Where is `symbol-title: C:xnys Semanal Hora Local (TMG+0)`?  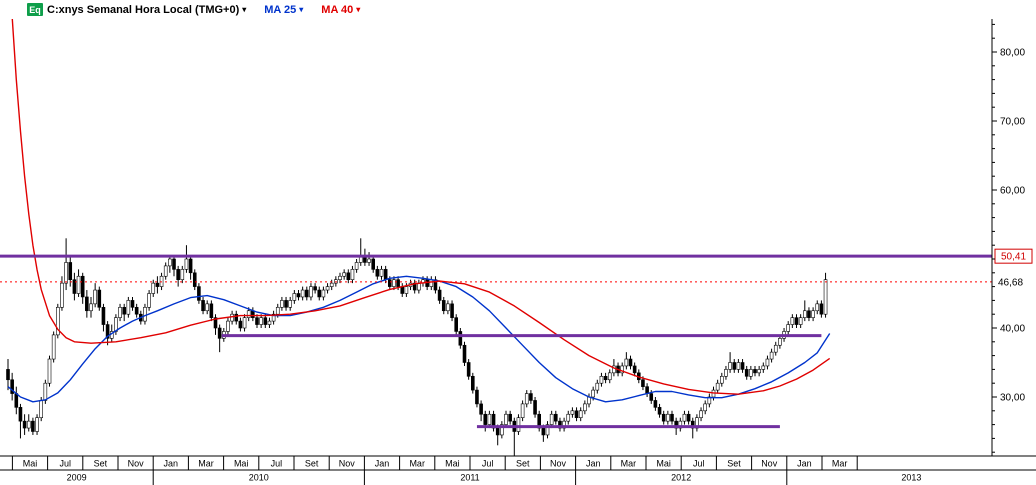 symbol-title: C:xnys Semanal Hora Local (TMG+0) is located at coordinates (143, 9).